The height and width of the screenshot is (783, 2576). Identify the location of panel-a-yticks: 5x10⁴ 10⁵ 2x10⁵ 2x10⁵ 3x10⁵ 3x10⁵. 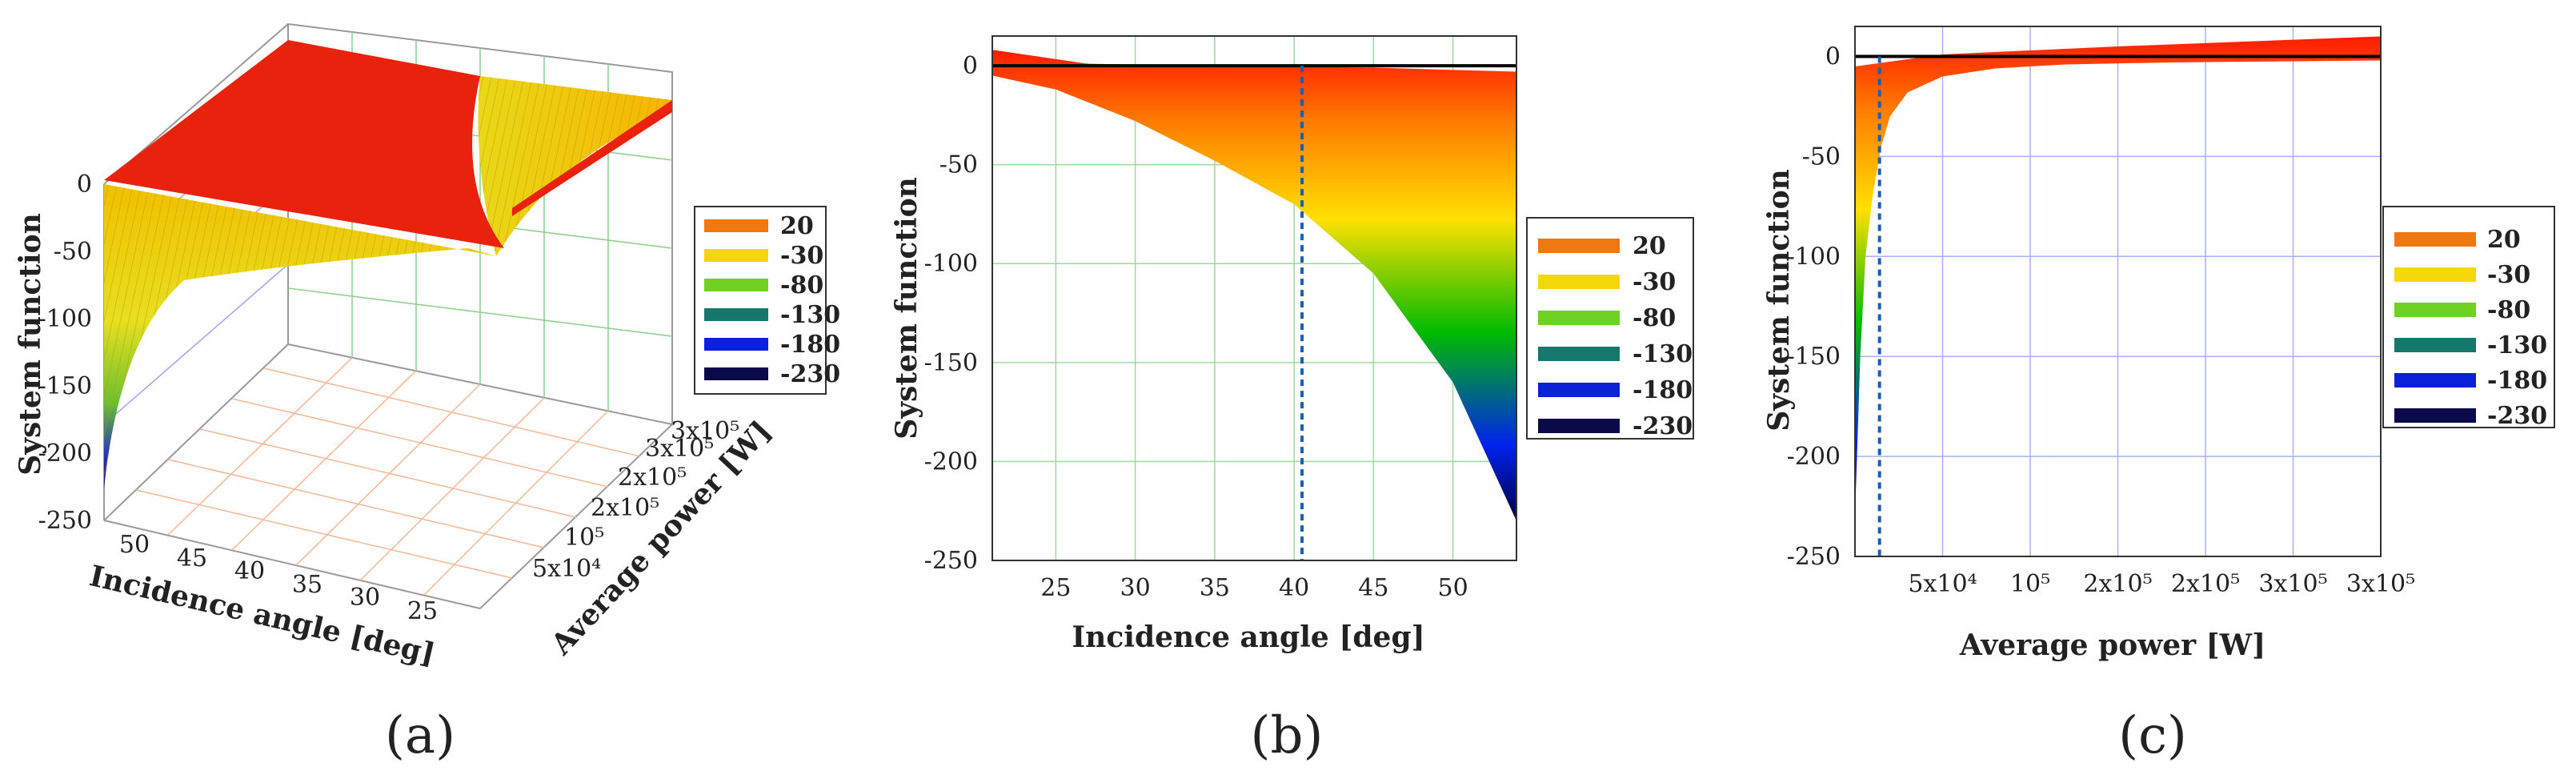
(635, 500).